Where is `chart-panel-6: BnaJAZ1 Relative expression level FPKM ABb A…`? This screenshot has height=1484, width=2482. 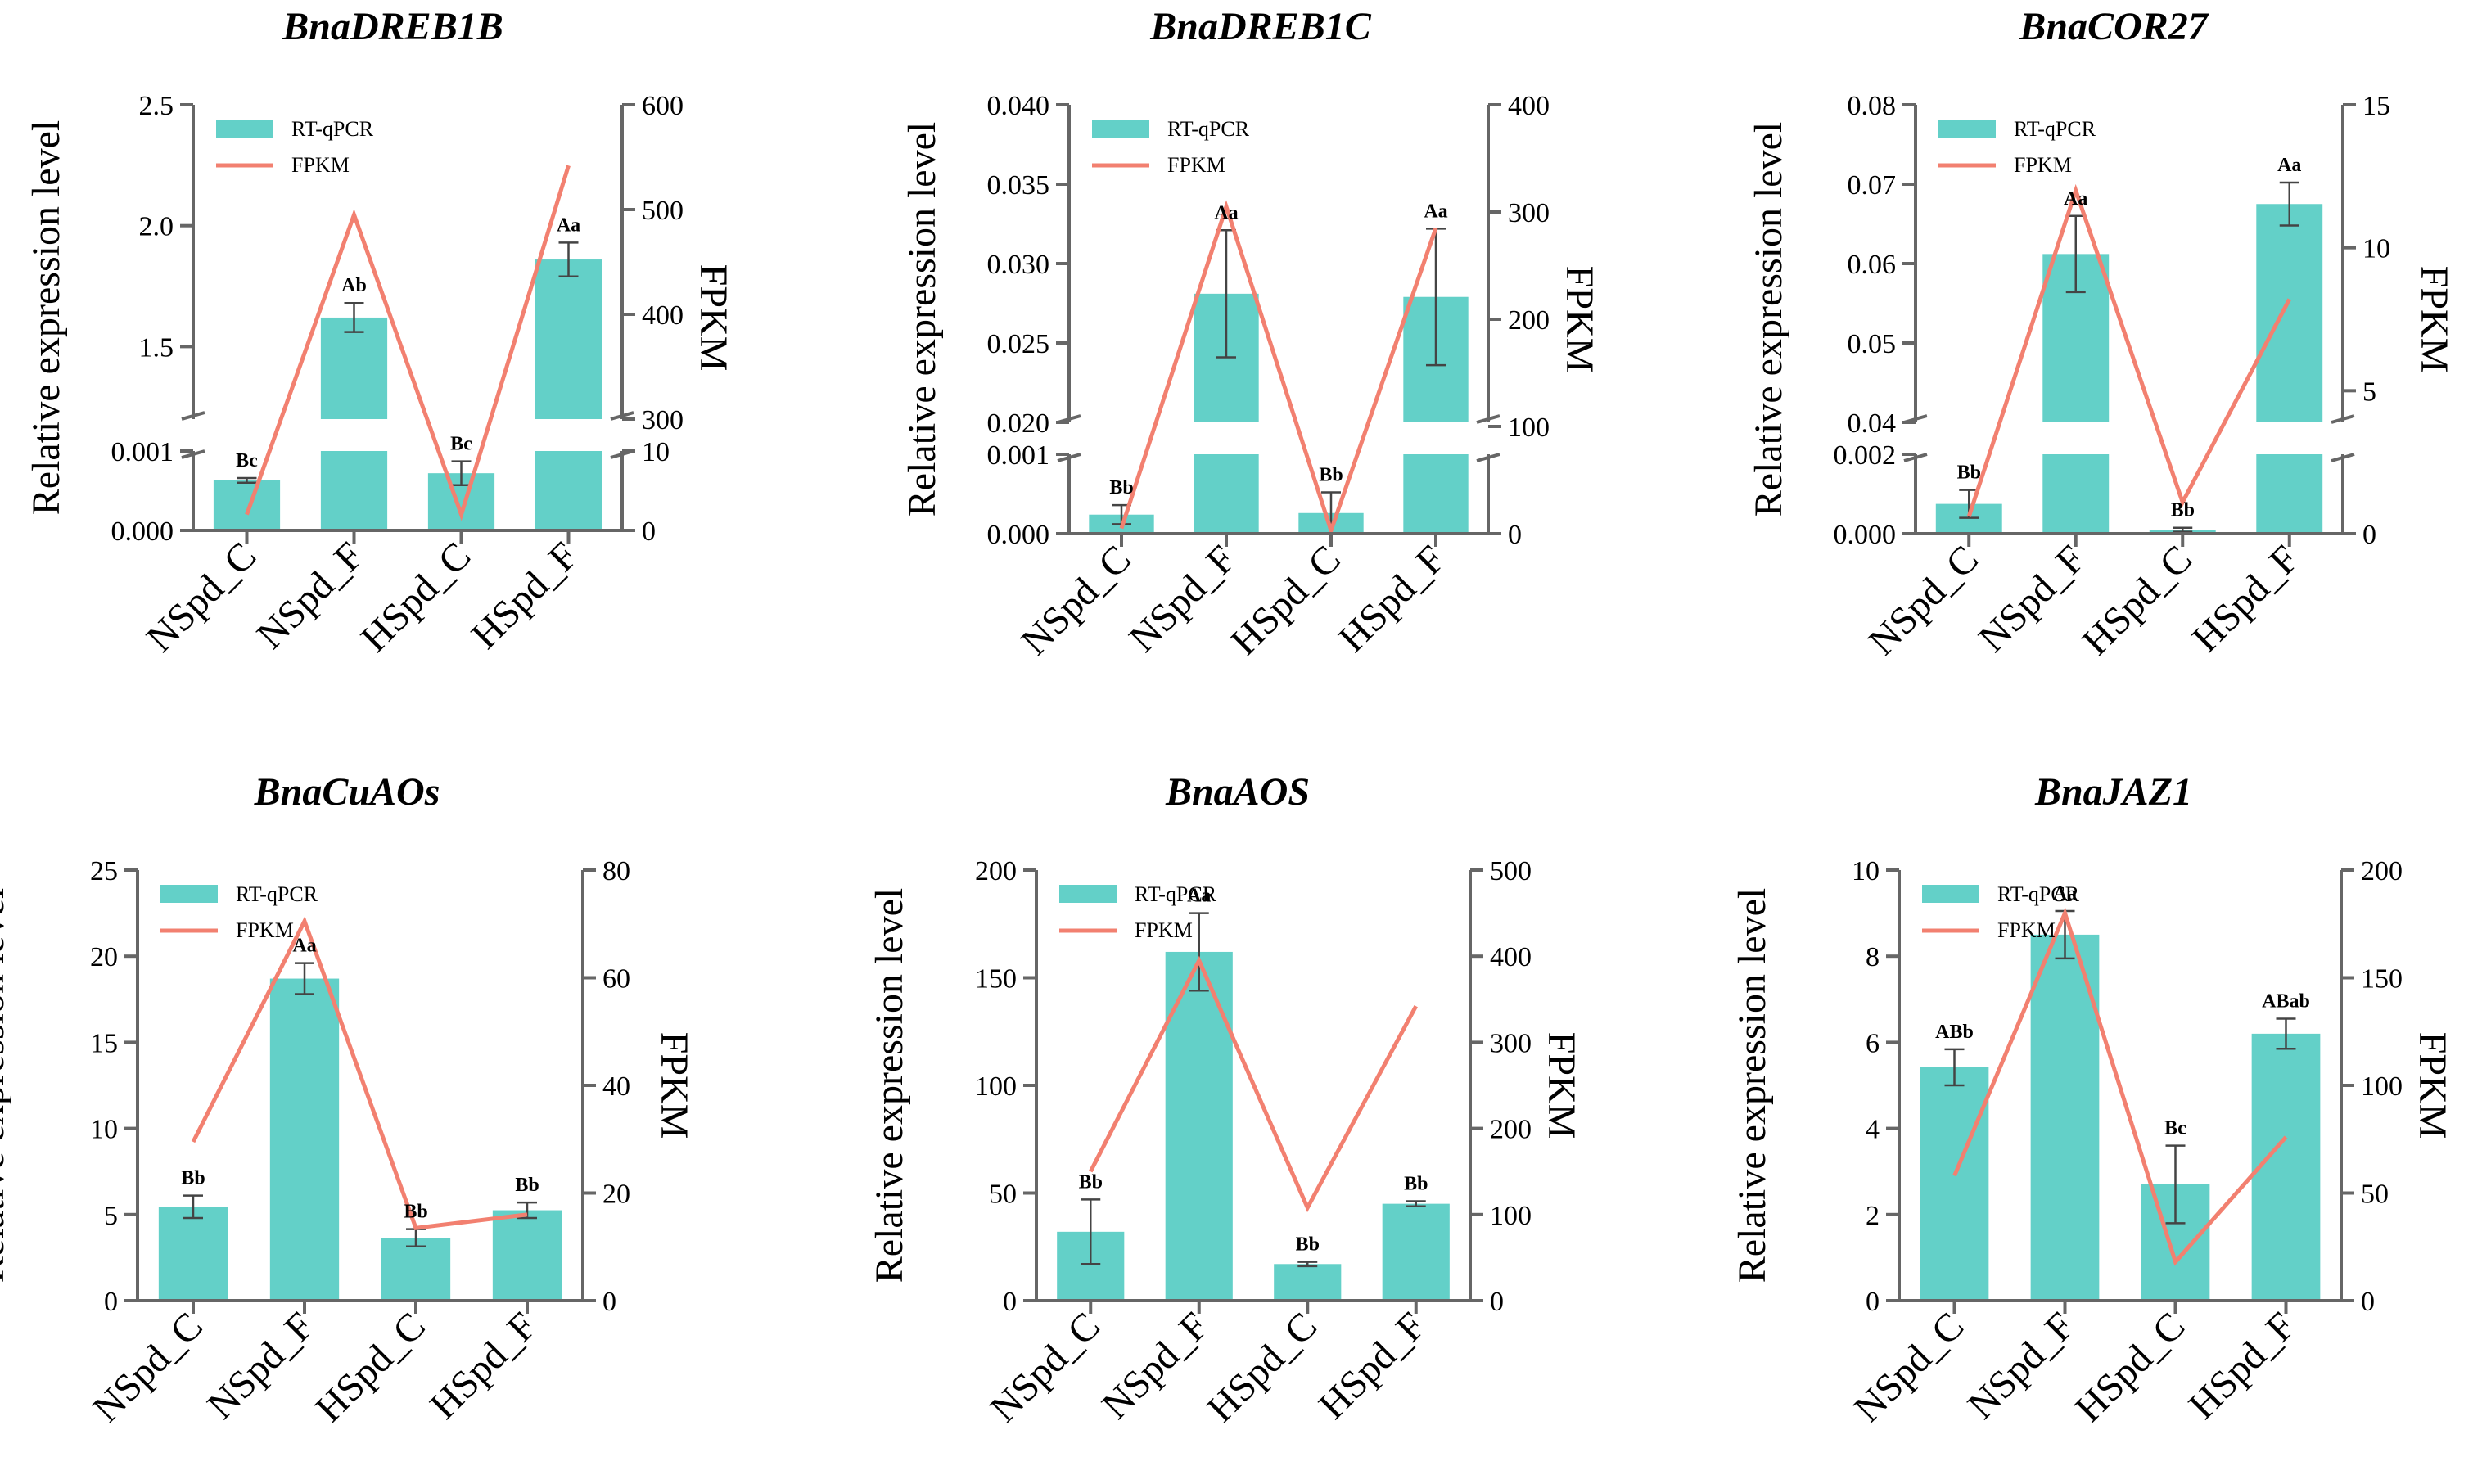
chart-panel-6: BnaJAZ1 Relative expression level FPKM ABb A… is located at coordinates (2092, 1100).